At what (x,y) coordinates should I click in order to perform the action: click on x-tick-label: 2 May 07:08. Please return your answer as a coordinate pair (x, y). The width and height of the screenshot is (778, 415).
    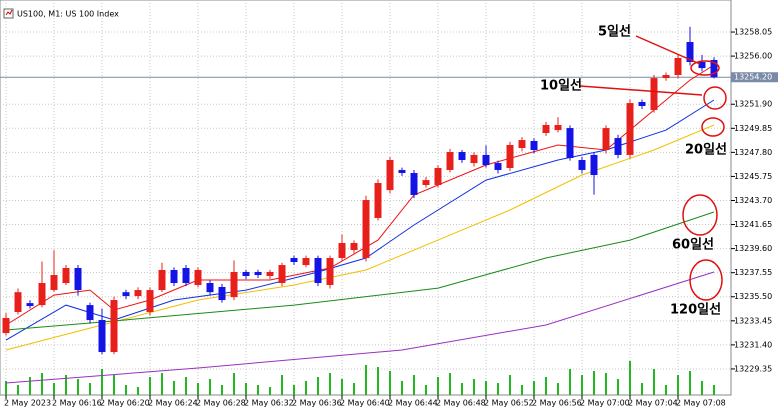
    Looking at the image, I should click on (701, 403).